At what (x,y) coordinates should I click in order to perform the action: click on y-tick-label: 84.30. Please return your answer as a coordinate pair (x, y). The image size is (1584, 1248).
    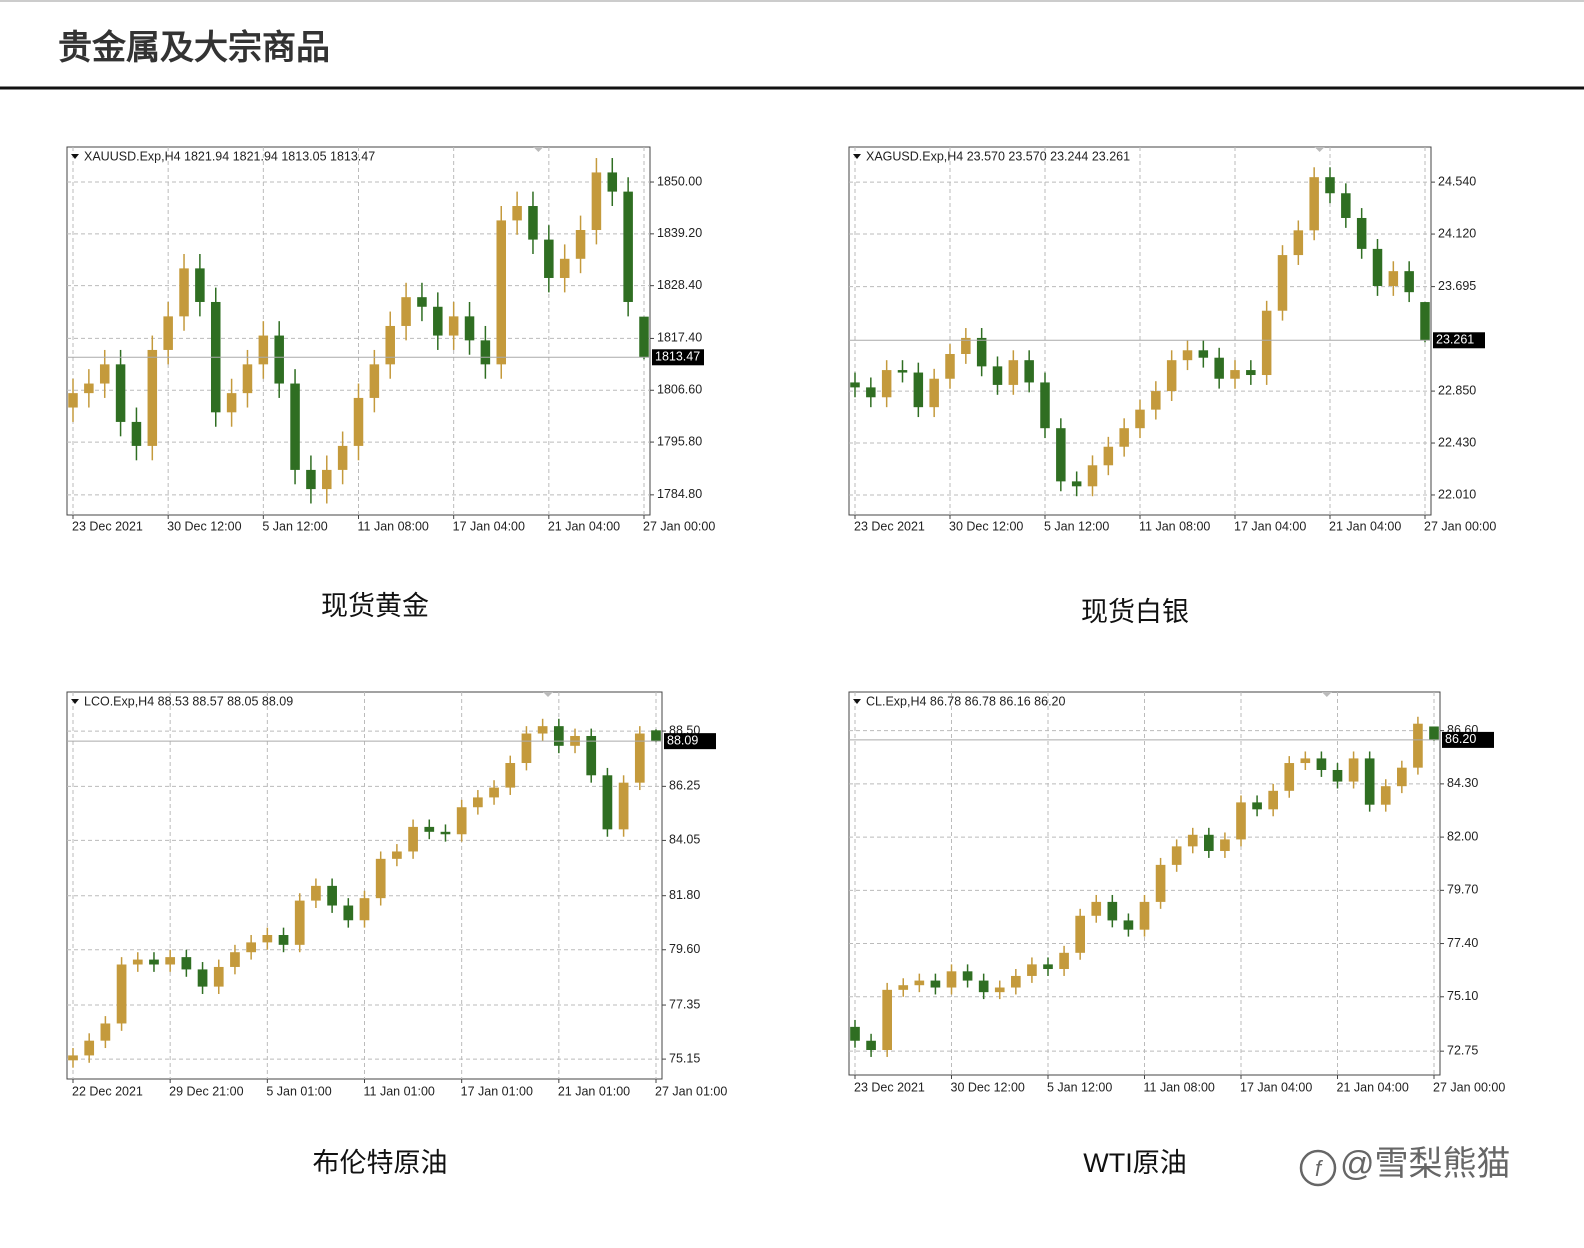
    Looking at the image, I should click on (1462, 783).